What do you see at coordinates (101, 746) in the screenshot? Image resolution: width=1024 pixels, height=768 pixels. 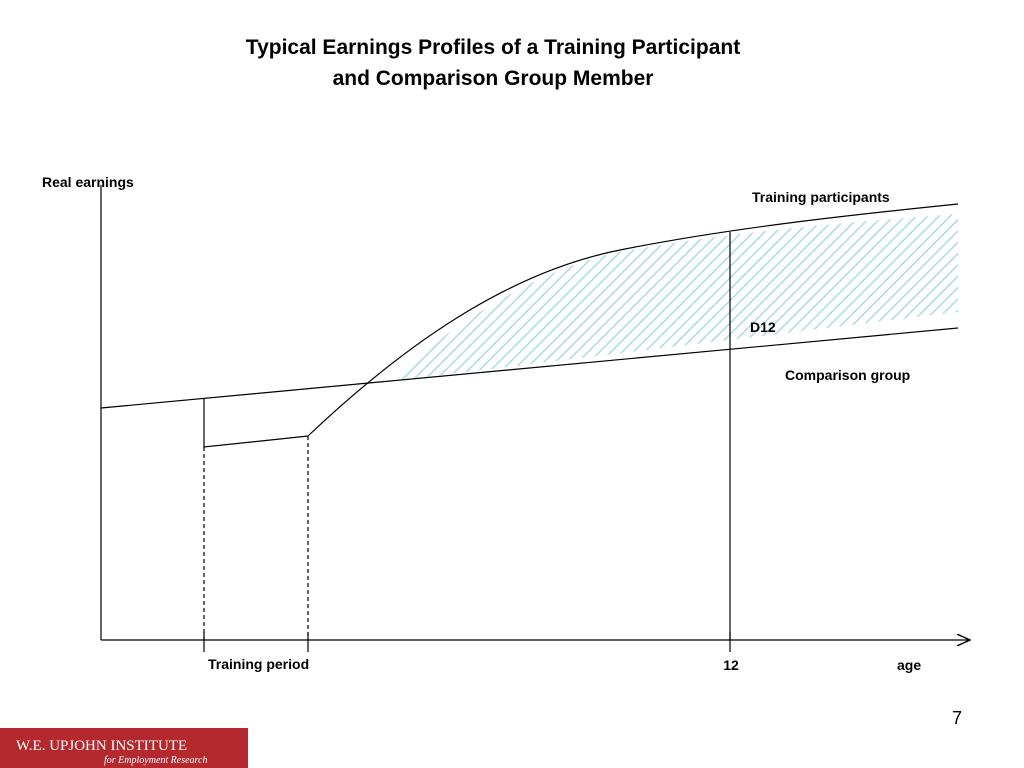 I see `logo-main: W.E. UPJOHN INSTITUTE` at bounding box center [101, 746].